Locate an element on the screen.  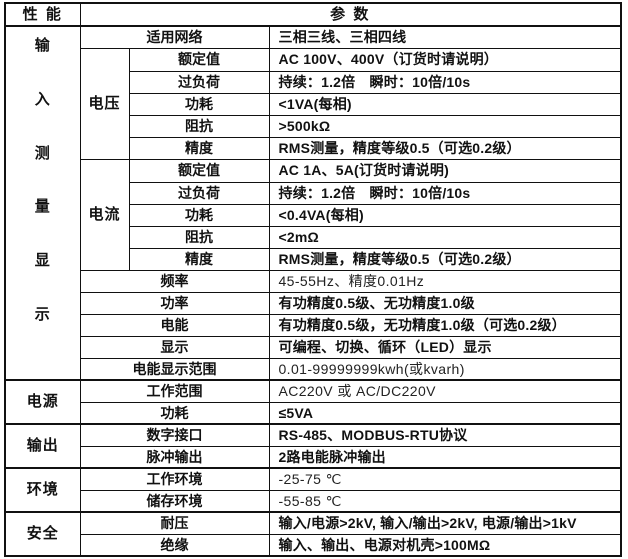
table-row: 功率 有功精度0.5级、无功精度1.0级 is located at coordinates (313, 303).